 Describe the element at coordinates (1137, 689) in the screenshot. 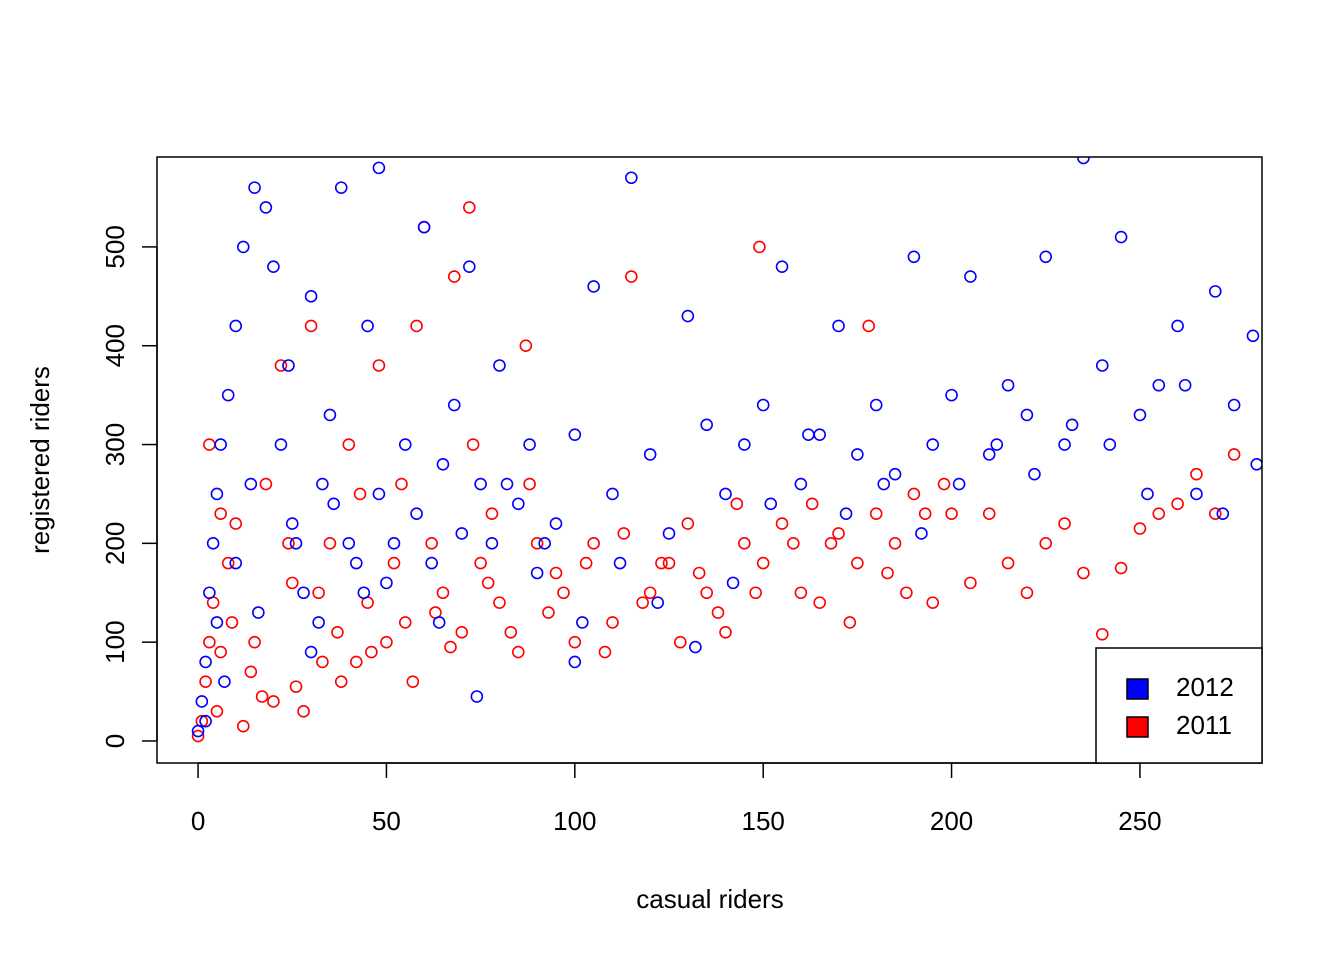

I see `legend-swatch` at that location.